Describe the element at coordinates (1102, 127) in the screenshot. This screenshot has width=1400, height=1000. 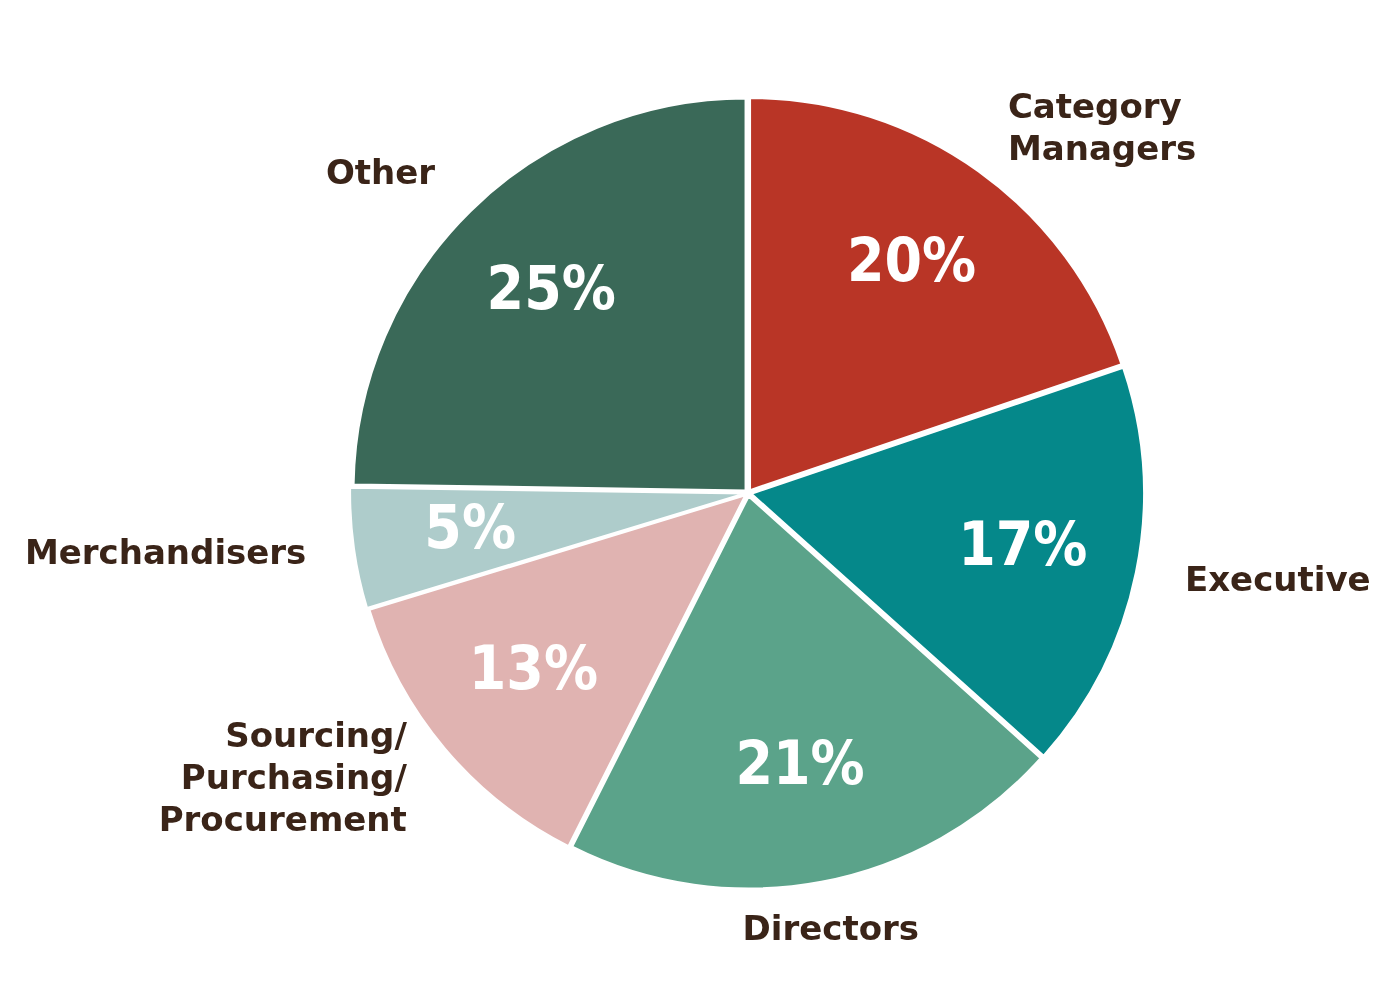
I see `slice-label: Category Managers` at that location.